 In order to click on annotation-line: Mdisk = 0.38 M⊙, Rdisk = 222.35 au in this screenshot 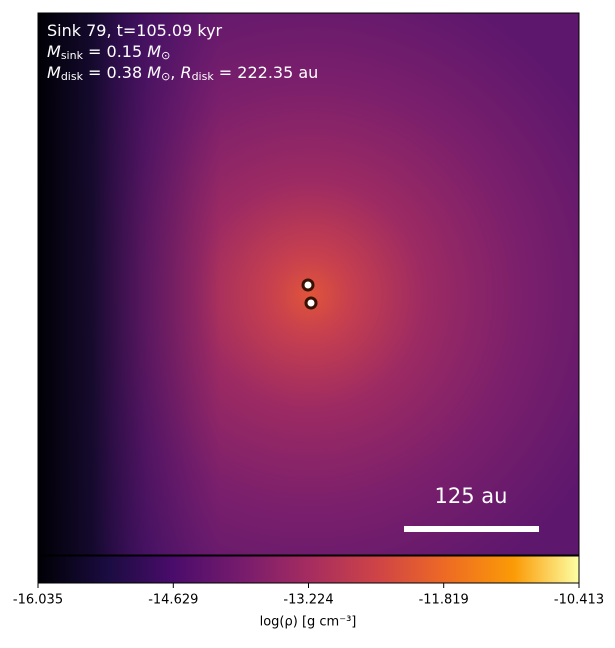, I will do `click(182, 73)`.